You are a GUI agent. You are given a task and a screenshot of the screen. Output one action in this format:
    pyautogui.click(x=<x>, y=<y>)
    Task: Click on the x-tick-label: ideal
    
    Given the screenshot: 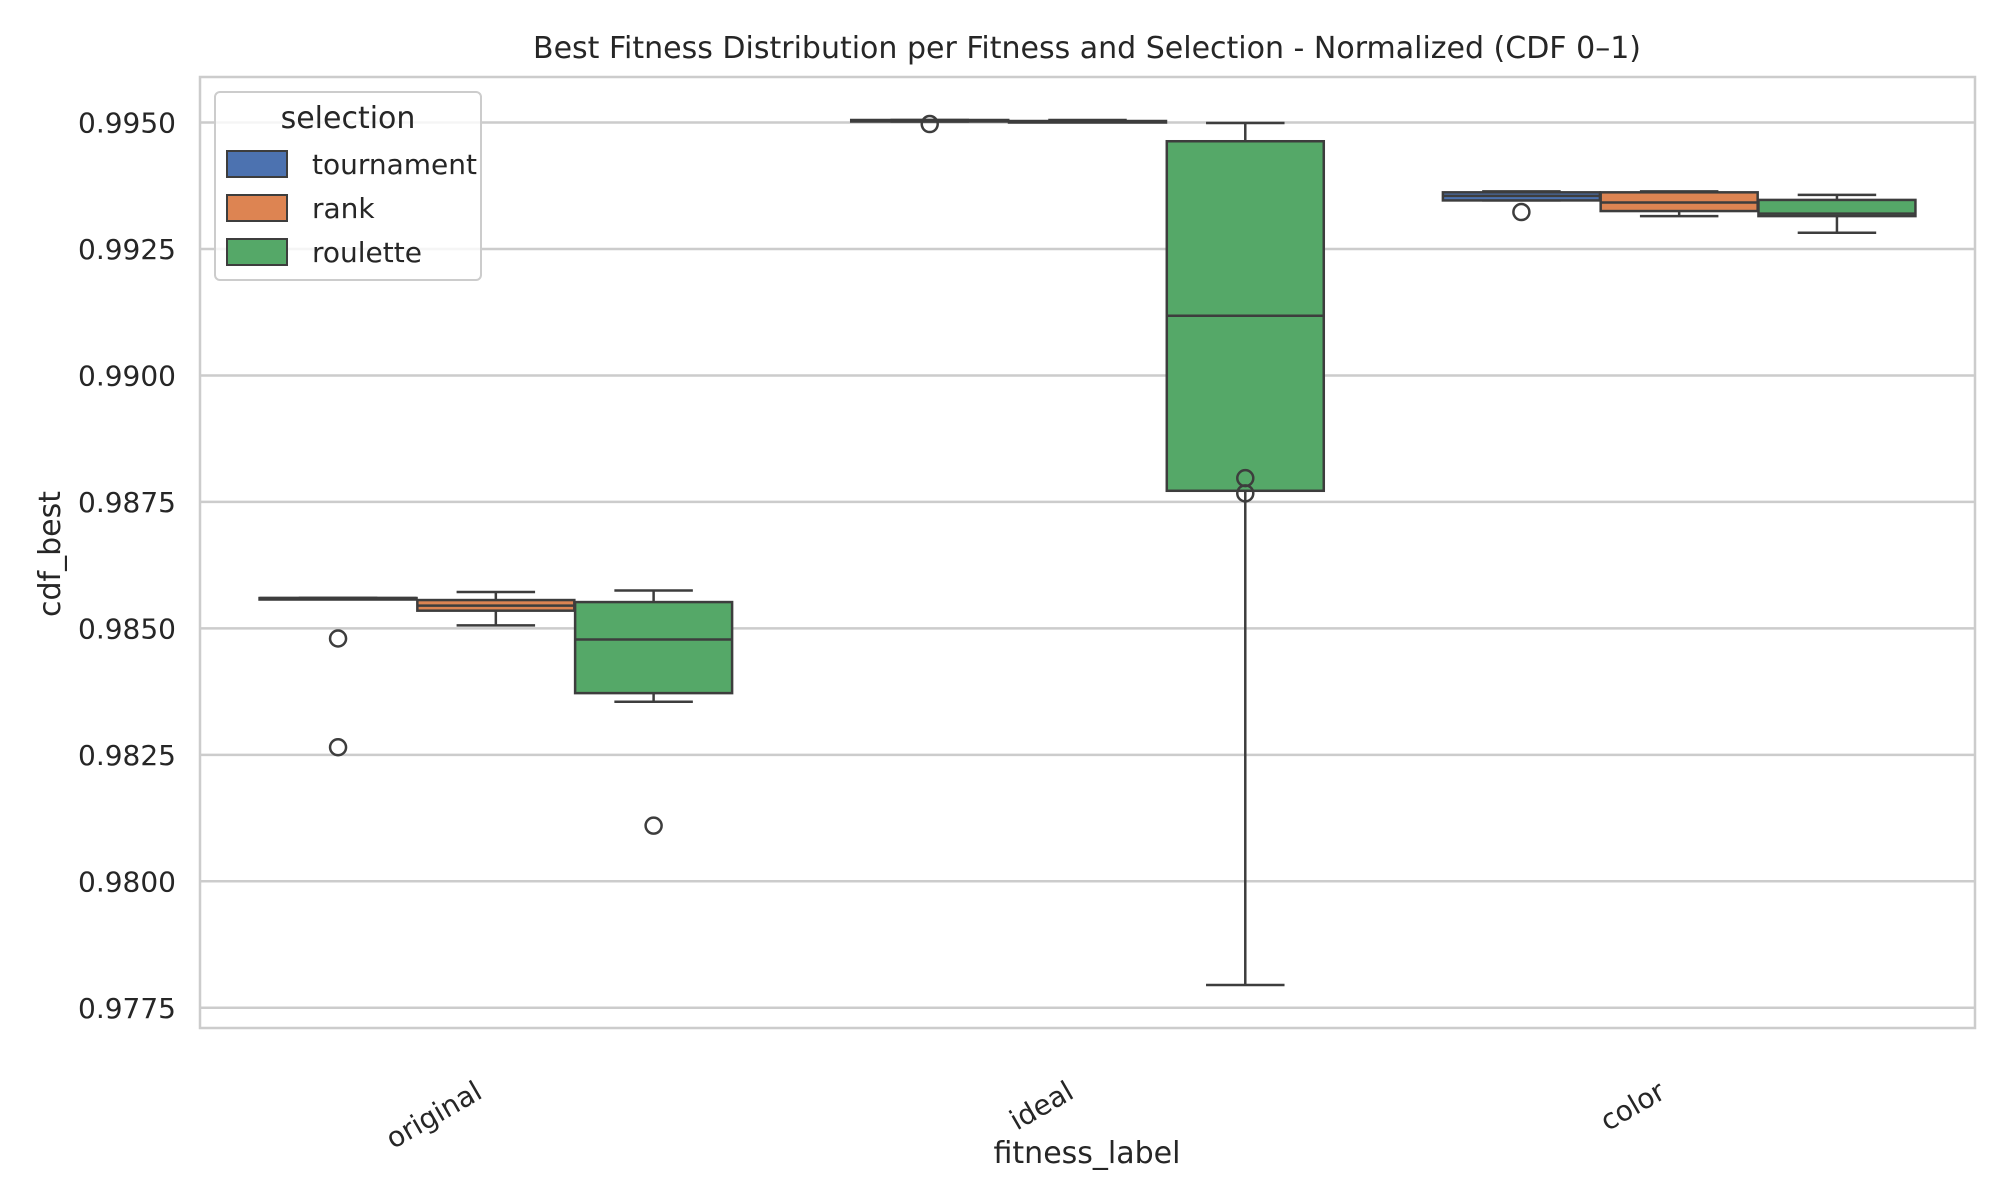 What is the action you would take?
    pyautogui.click(x=1041, y=1105)
    